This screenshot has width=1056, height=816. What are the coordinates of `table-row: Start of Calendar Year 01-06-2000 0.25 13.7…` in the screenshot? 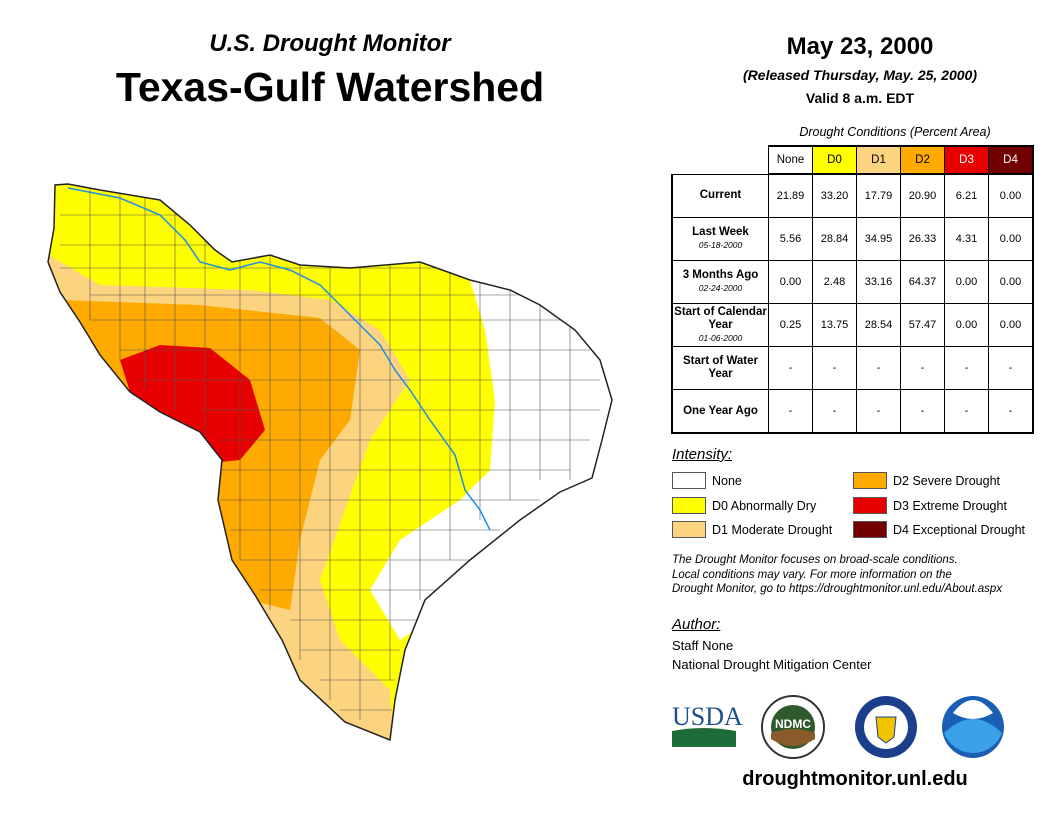 It's located at (852, 325).